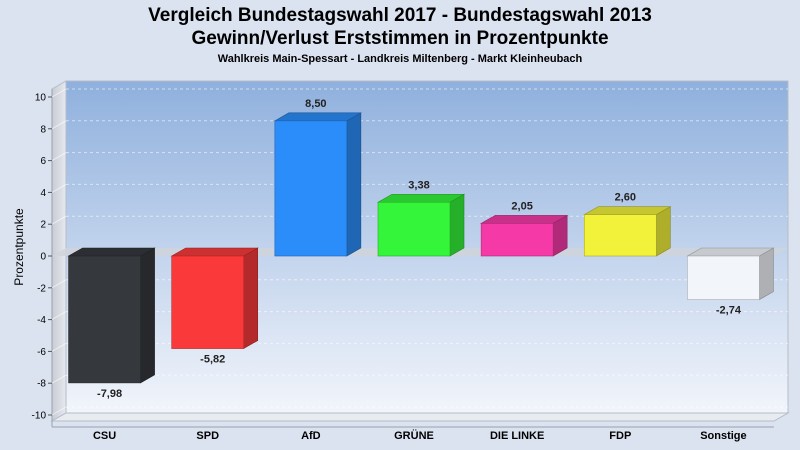  What do you see at coordinates (43, 193) in the screenshot?
I see `y-tick-label: 4` at bounding box center [43, 193].